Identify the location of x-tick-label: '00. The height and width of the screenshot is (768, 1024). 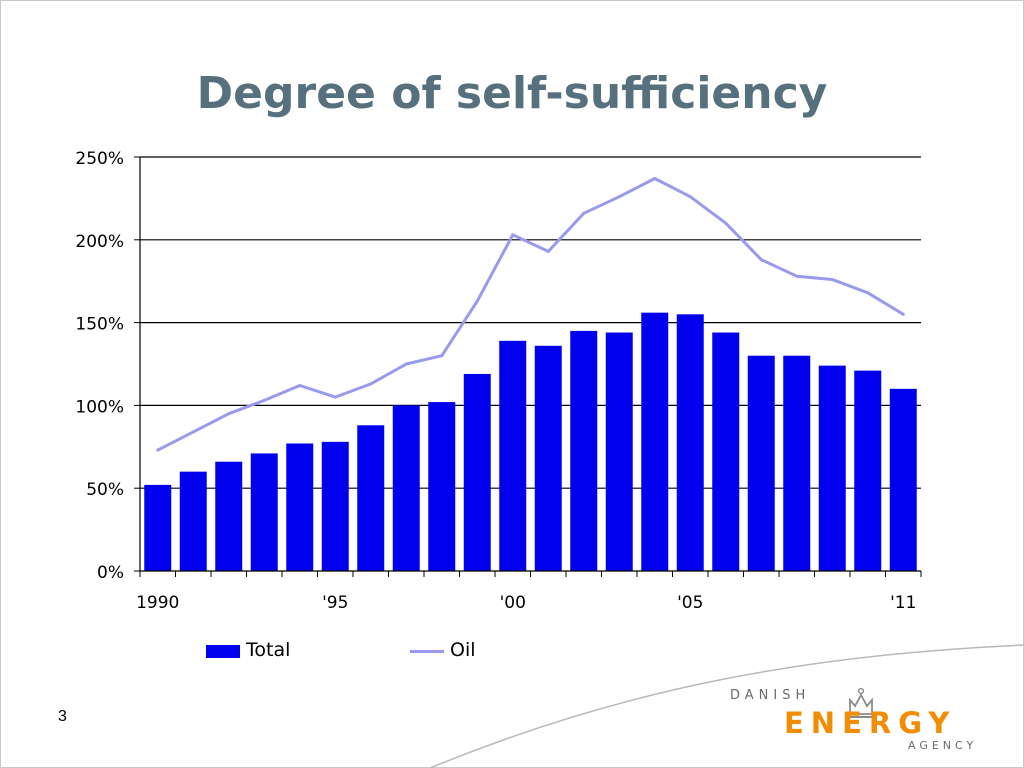
(513, 603).